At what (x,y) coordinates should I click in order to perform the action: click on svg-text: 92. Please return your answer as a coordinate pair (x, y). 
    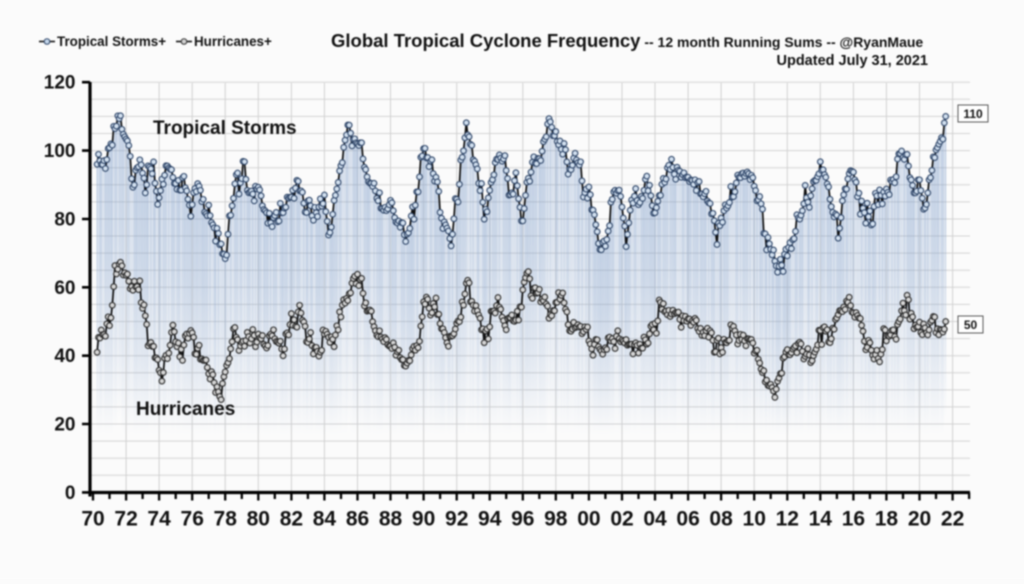
    Looking at the image, I should click on (456, 519).